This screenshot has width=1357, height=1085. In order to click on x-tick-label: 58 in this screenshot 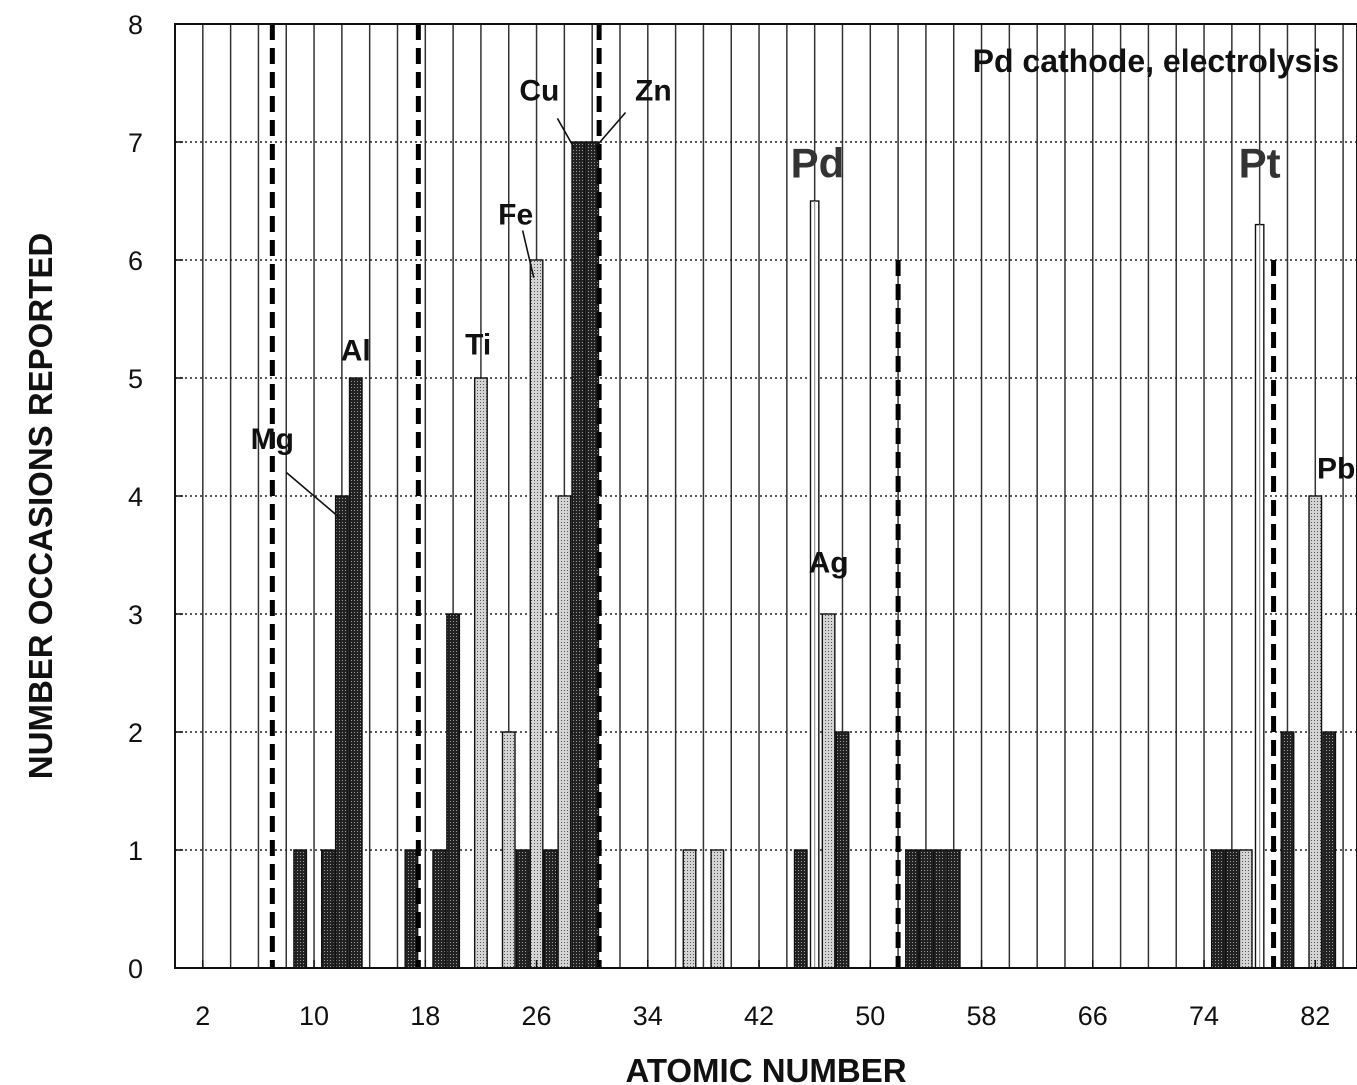, I will do `click(982, 1016)`.